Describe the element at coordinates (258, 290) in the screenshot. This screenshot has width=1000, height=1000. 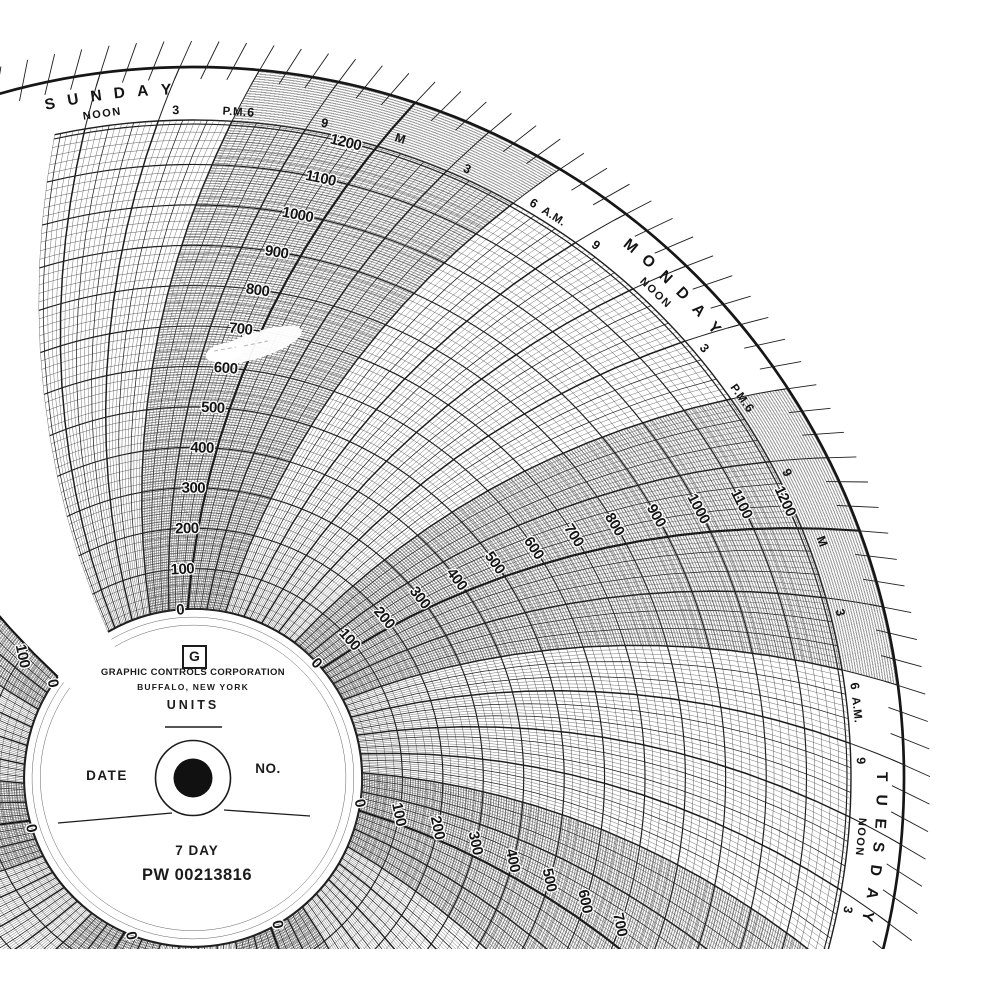
I see `svg-text: 800` at that location.